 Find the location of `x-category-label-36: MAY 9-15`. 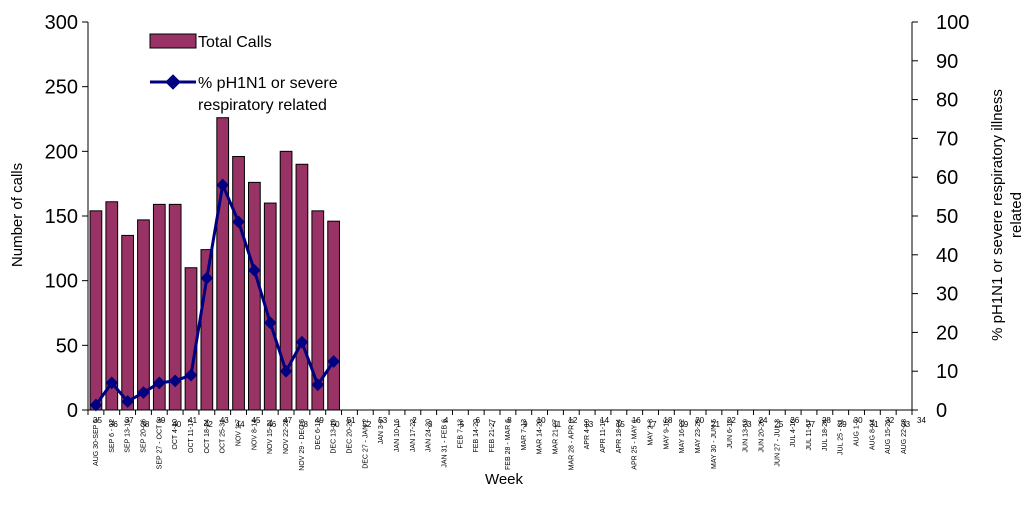

x-category-label-36: MAY 9-15 is located at coordinates (666, 434).